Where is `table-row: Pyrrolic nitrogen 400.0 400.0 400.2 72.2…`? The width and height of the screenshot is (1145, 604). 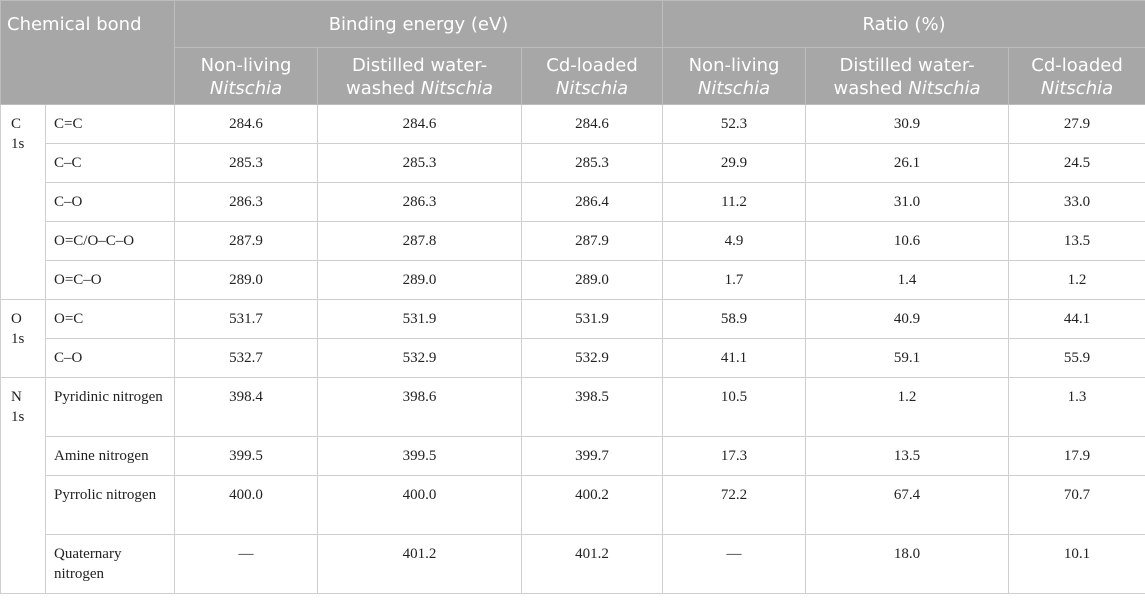 table-row: Pyrrolic nitrogen 400.0 400.0 400.2 72.2… is located at coordinates (573, 505).